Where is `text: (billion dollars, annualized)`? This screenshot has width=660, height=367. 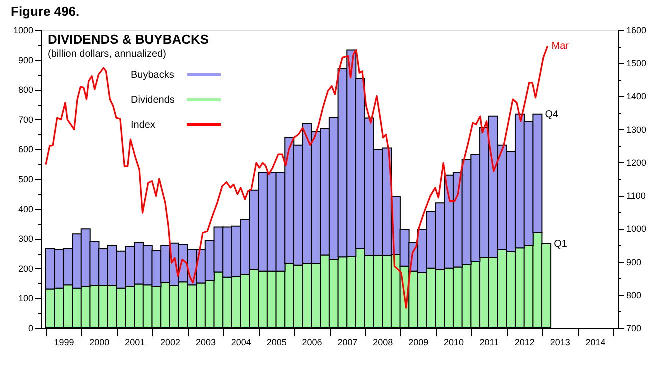
text: (billion dollars, annualized) is located at coordinates (107, 54).